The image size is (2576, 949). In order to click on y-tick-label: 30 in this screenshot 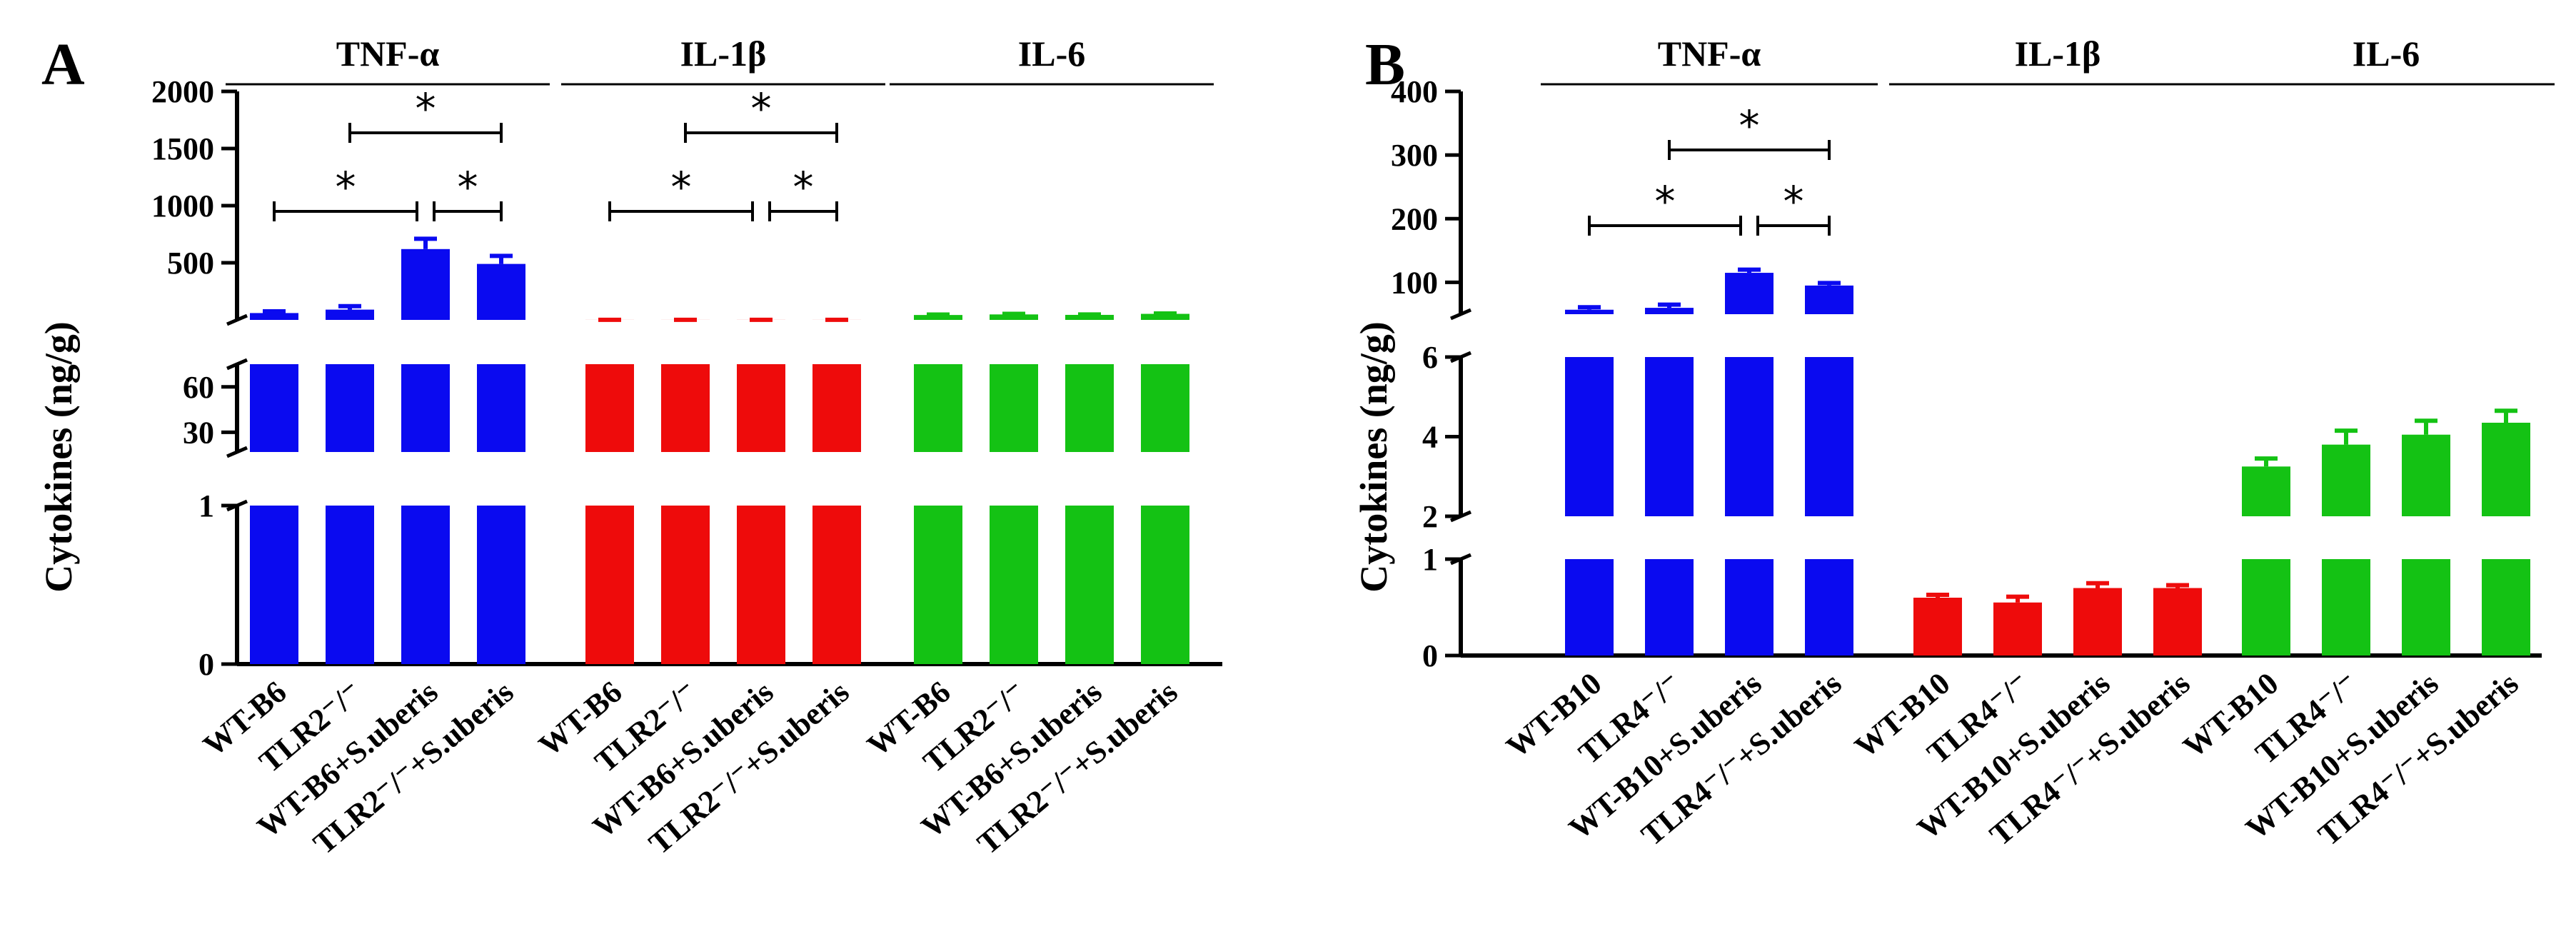, I will do `click(199, 432)`.